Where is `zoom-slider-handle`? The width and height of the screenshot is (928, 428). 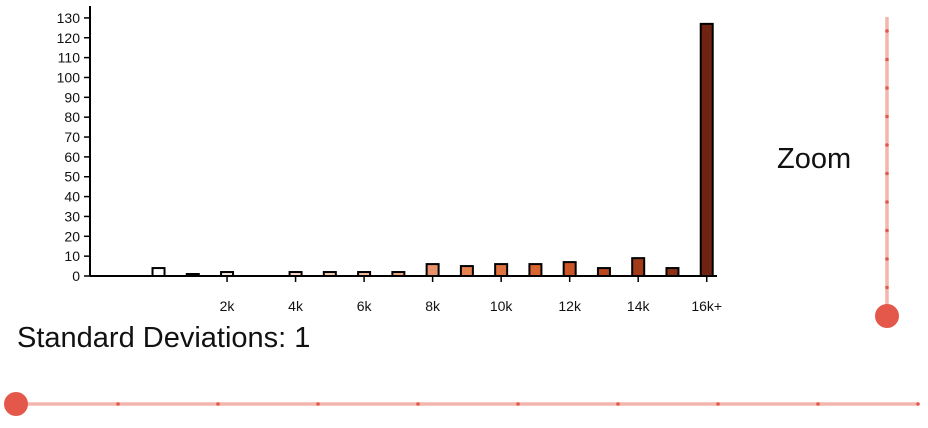
zoom-slider-handle is located at coordinates (887, 316).